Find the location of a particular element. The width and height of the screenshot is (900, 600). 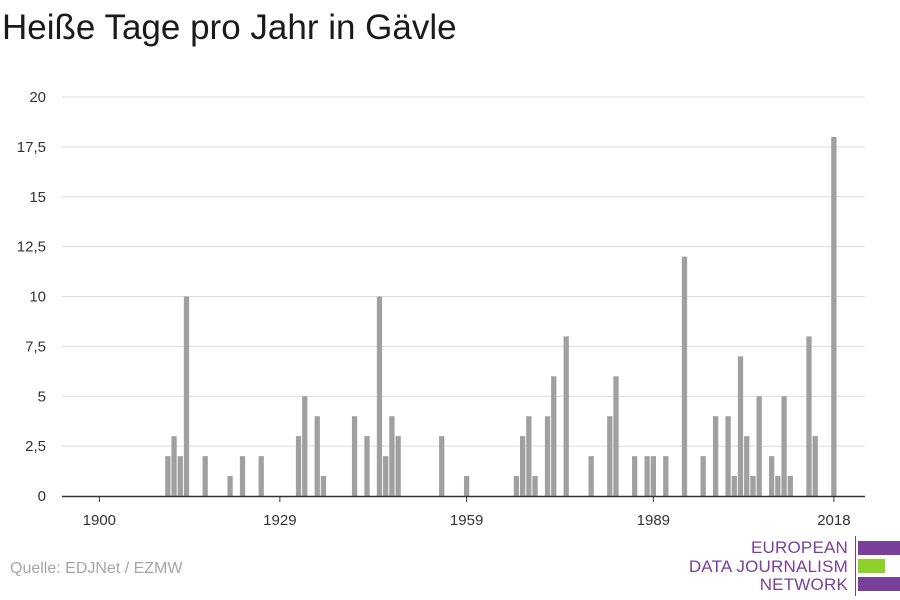

y-tick-label: 20 is located at coordinates (37, 97).